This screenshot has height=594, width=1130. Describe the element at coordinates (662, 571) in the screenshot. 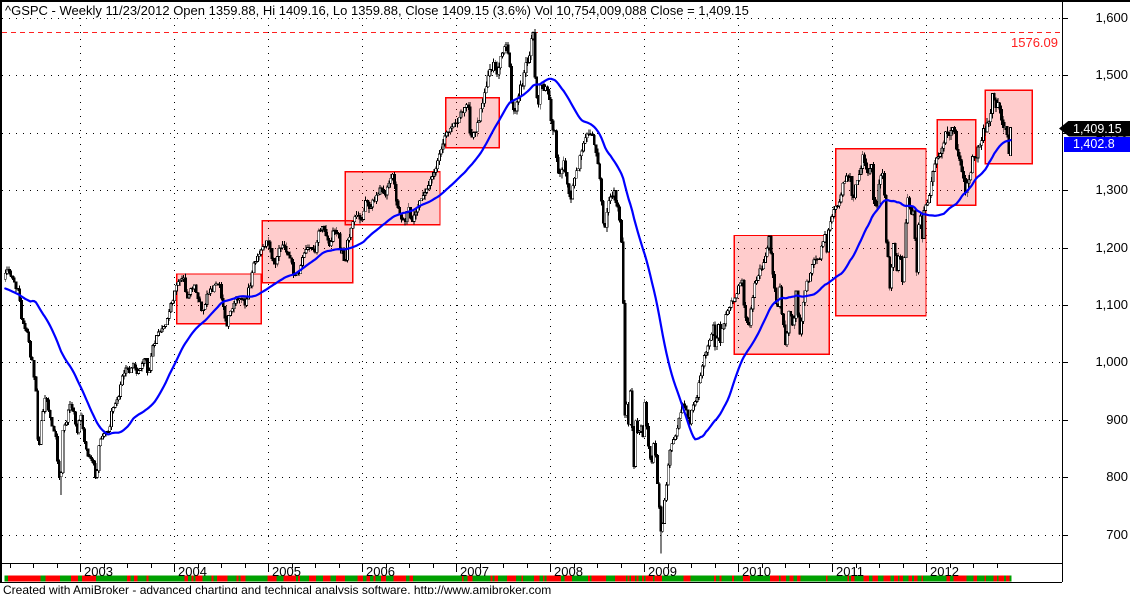

I see `year-label: 2009` at that location.